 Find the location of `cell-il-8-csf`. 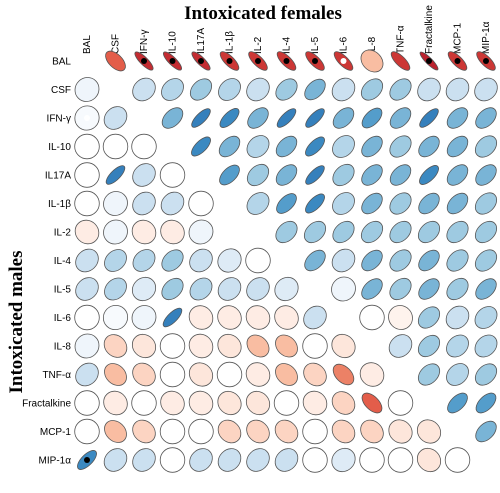

cell-il-8-csf is located at coordinates (115, 346).